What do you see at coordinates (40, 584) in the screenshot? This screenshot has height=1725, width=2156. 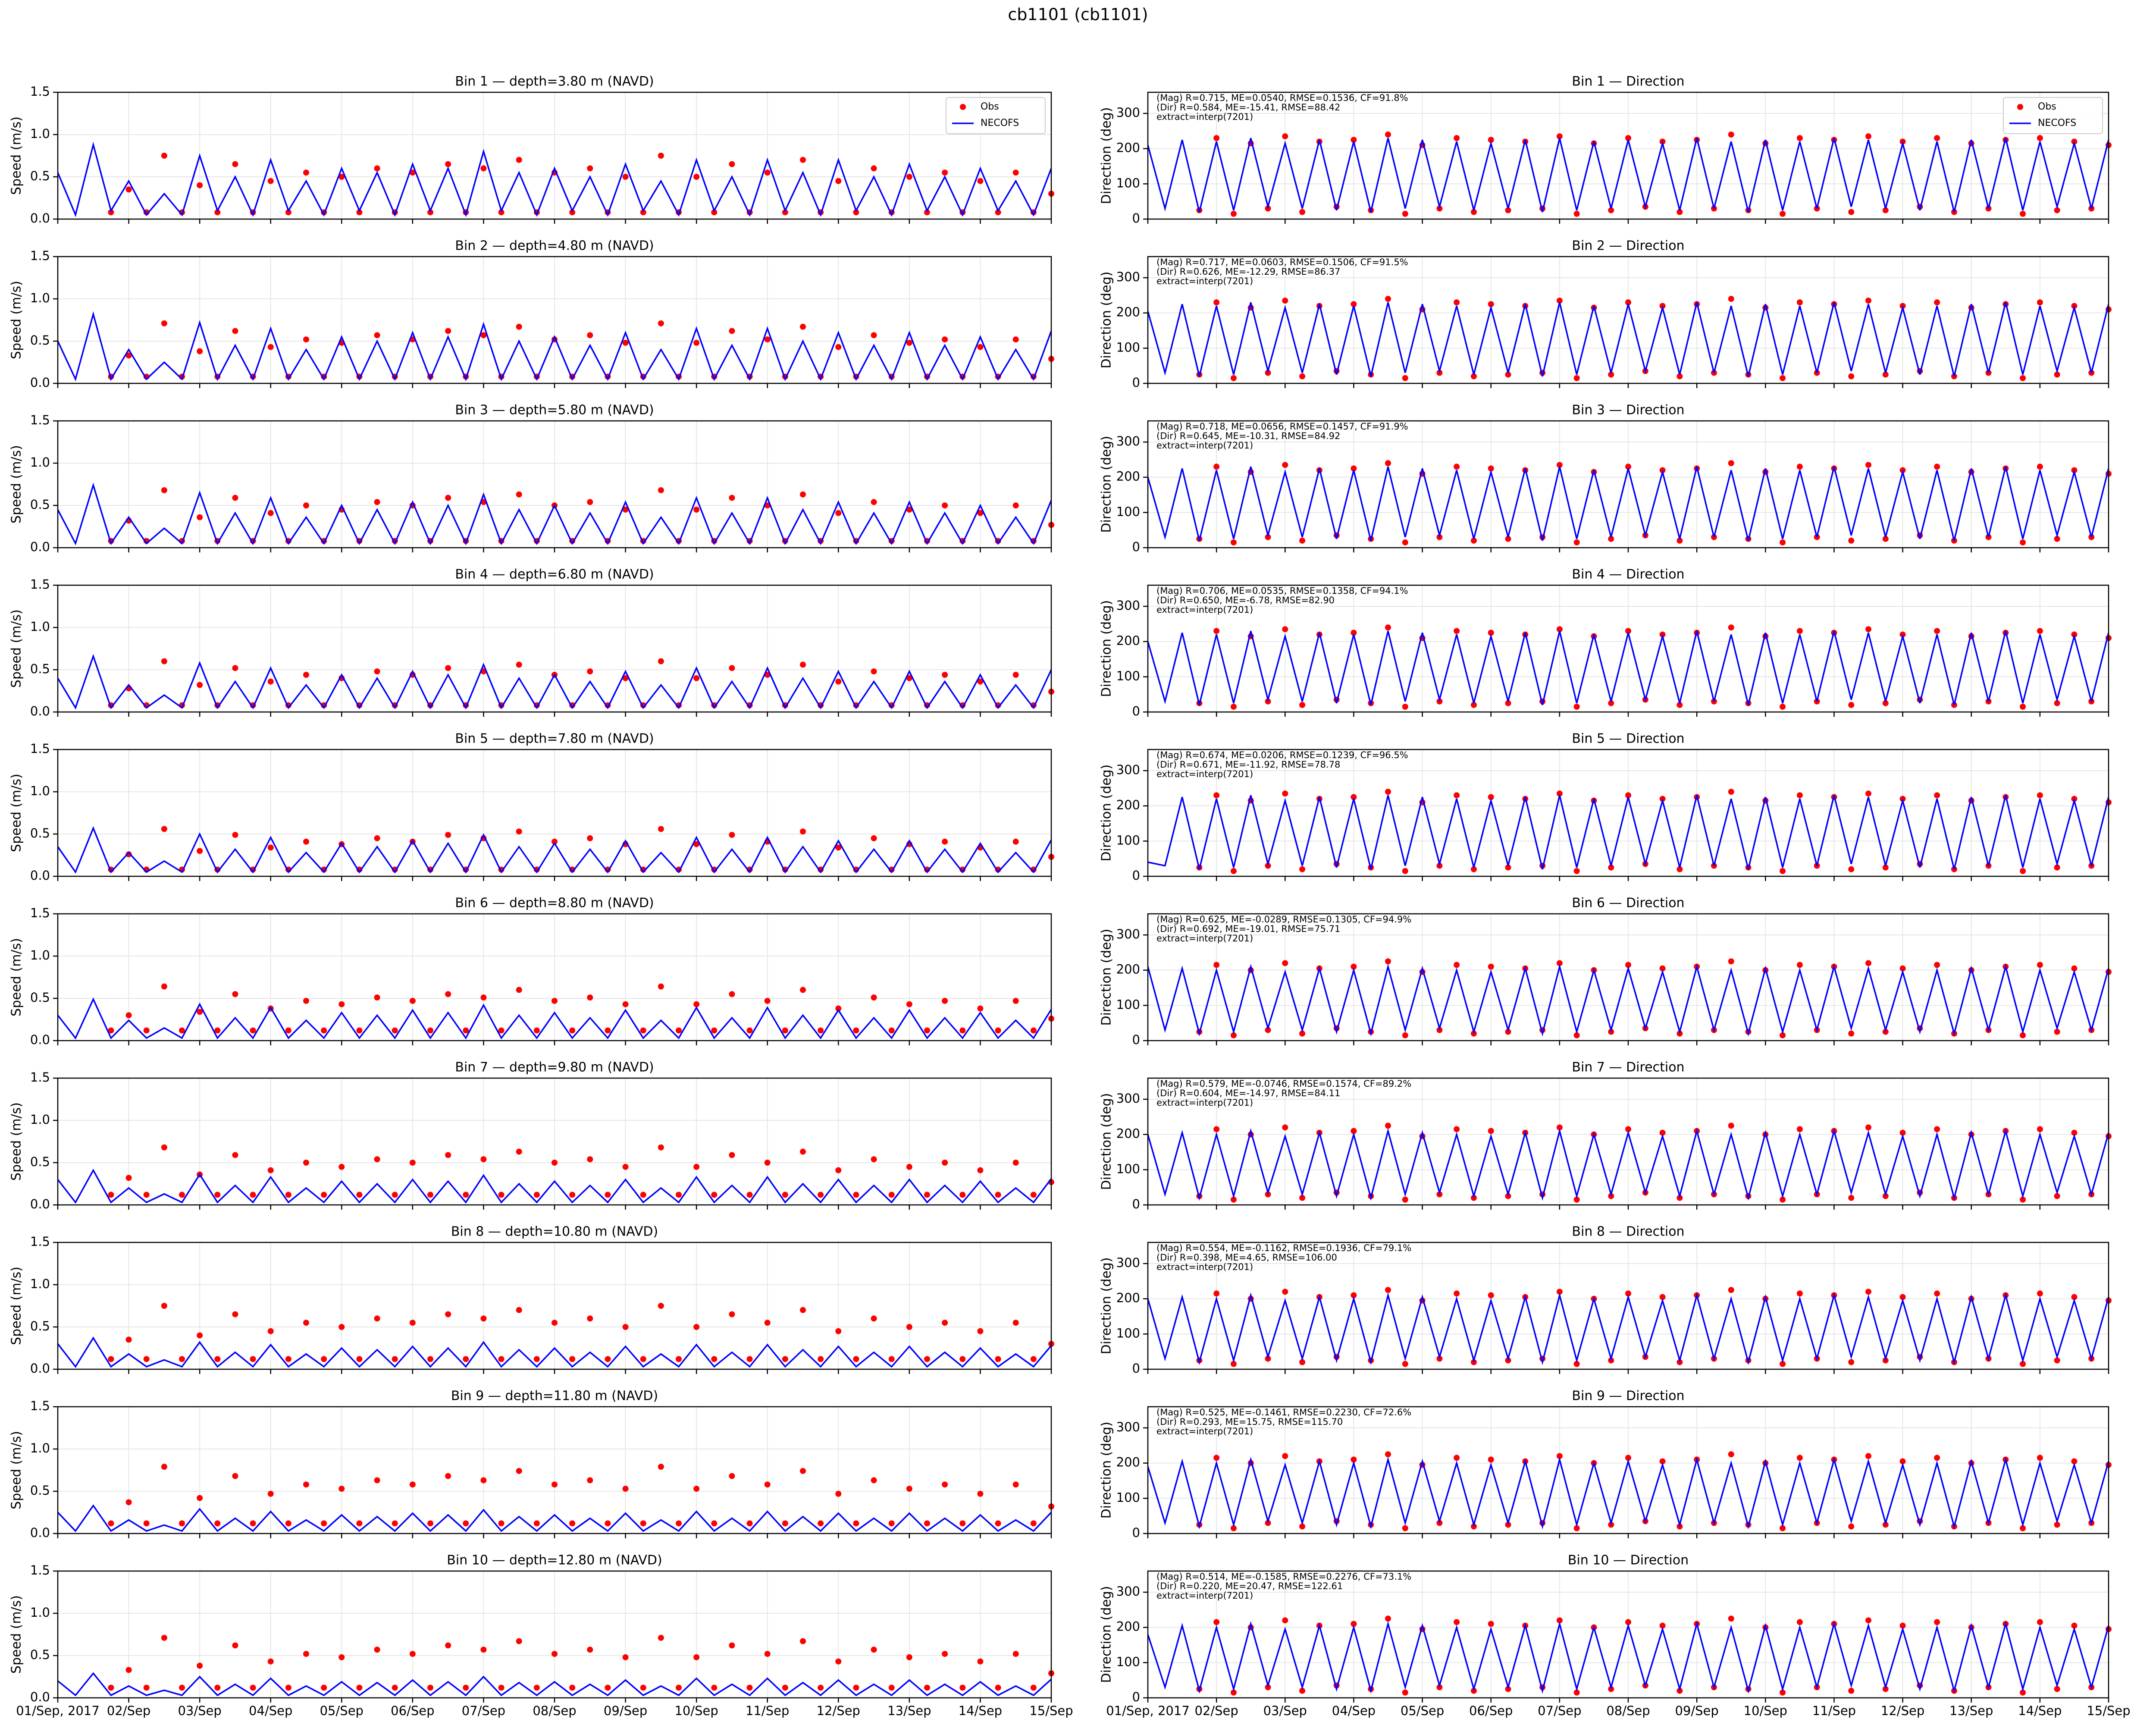 I see `y-tick-label: 1.5` at bounding box center [40, 584].